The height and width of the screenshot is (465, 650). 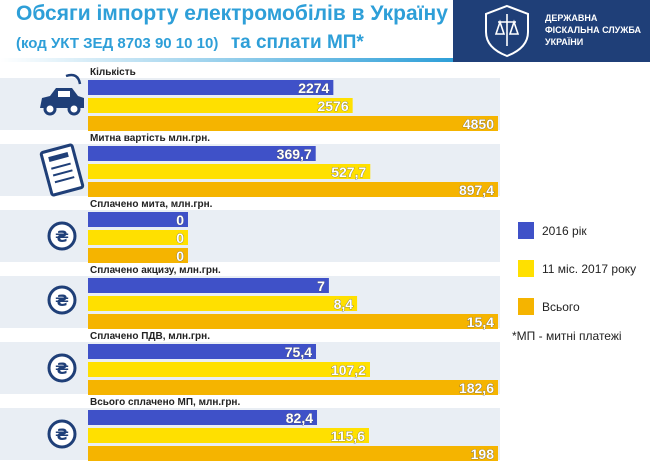 I want to click on data-label: 2576, so click(x=332, y=106).